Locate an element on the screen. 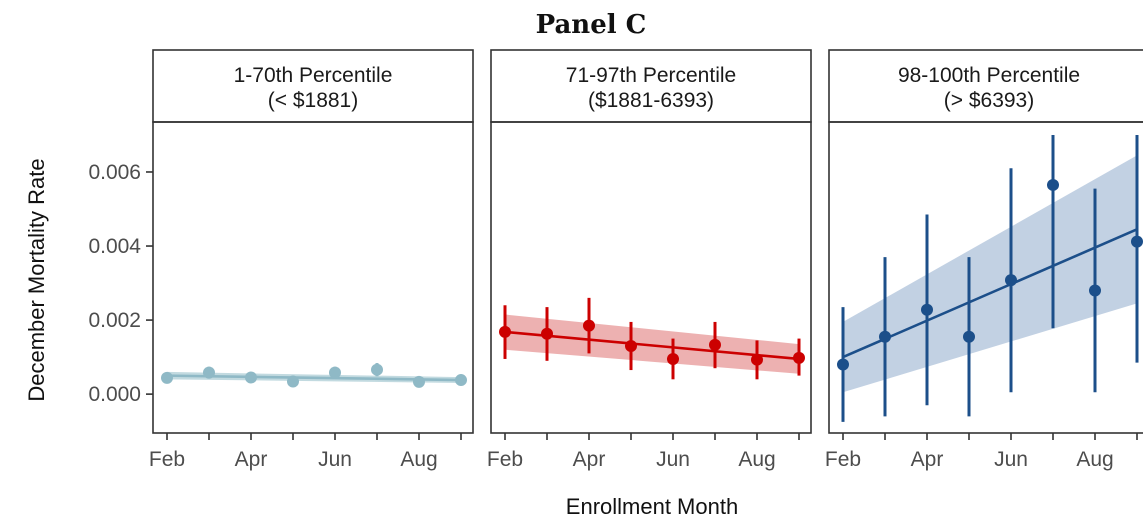  facet-label-line1: 1-70th Percentile is located at coordinates (313, 75).